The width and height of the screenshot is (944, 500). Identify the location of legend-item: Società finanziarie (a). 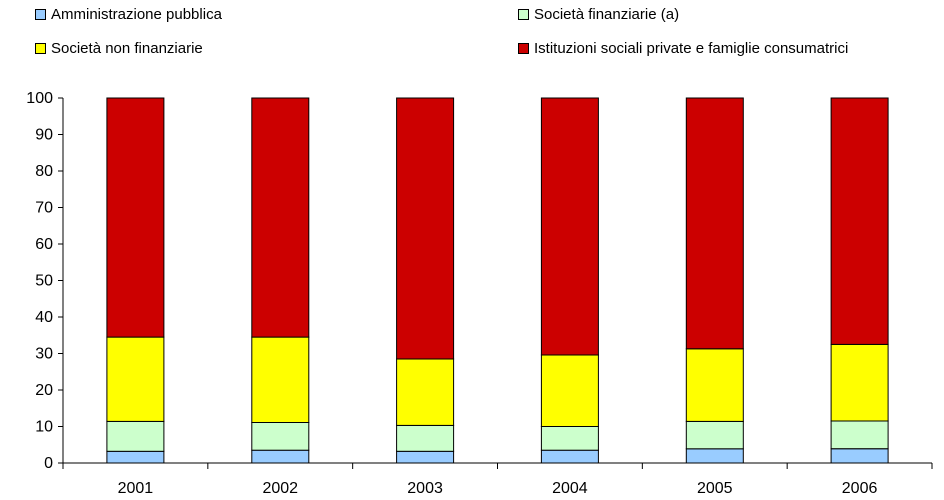
(598, 14).